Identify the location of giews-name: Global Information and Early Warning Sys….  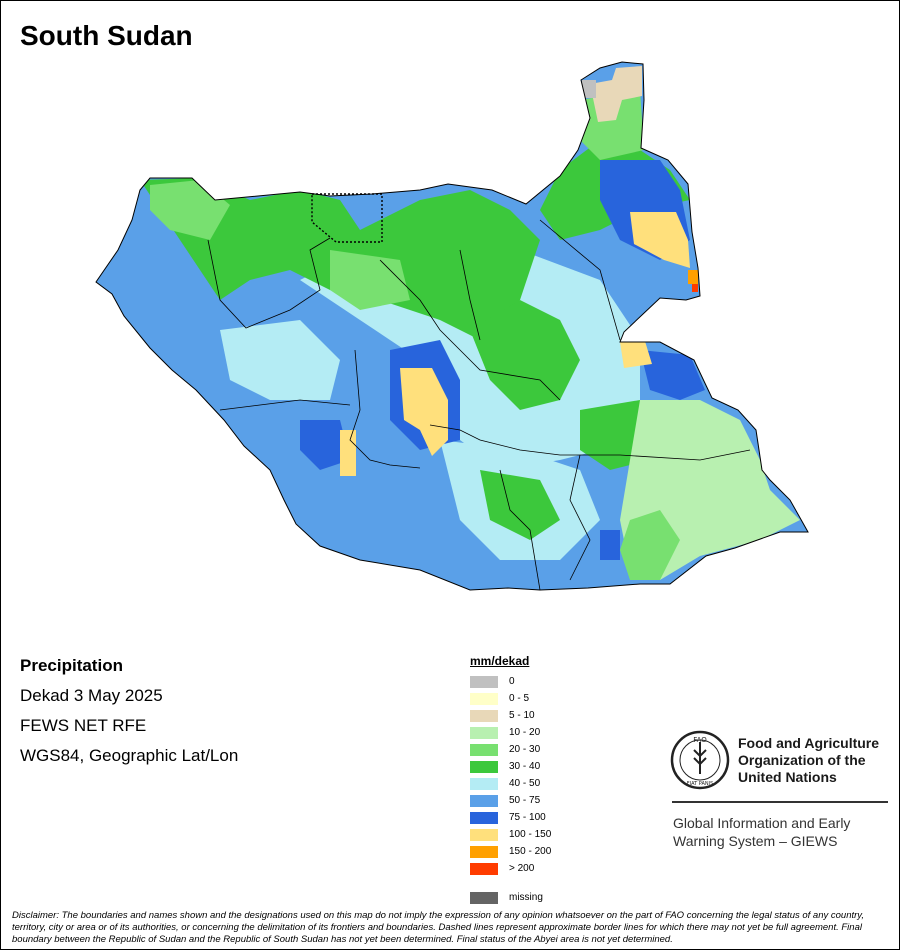
(783, 832).